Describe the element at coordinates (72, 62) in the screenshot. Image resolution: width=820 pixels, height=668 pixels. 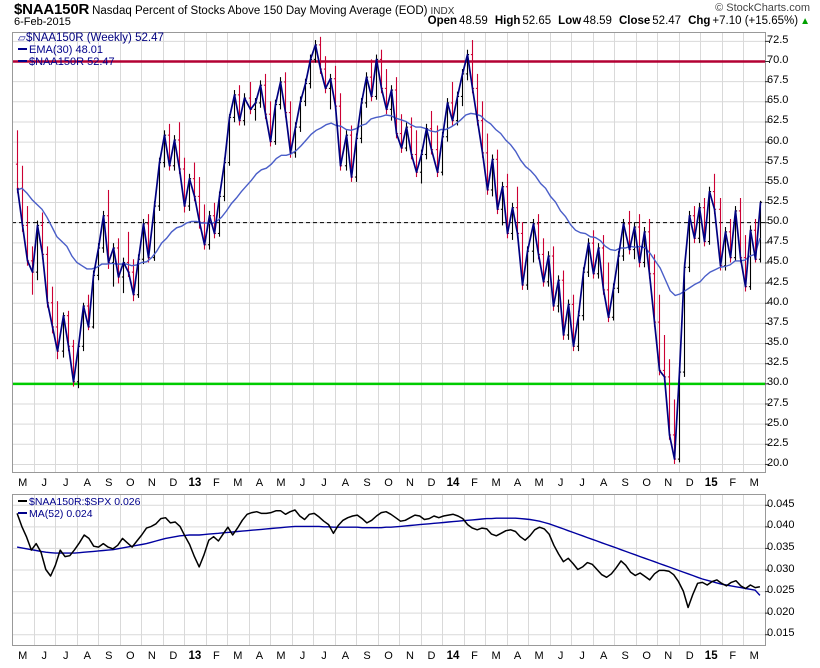
I see `legend-close-label: $NAA150R 52.47` at that location.